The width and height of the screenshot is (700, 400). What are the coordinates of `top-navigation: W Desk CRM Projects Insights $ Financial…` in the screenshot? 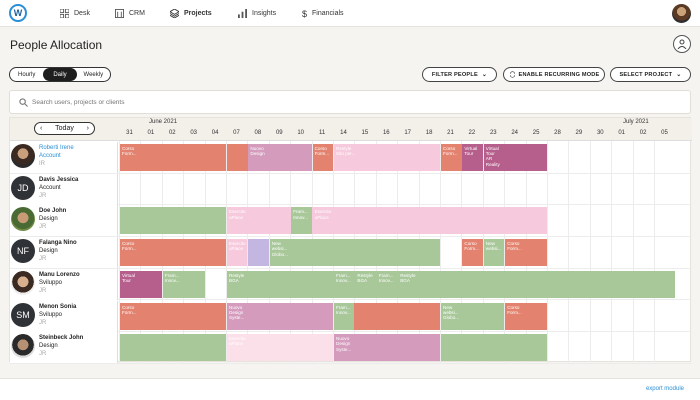 It's located at (350, 13).